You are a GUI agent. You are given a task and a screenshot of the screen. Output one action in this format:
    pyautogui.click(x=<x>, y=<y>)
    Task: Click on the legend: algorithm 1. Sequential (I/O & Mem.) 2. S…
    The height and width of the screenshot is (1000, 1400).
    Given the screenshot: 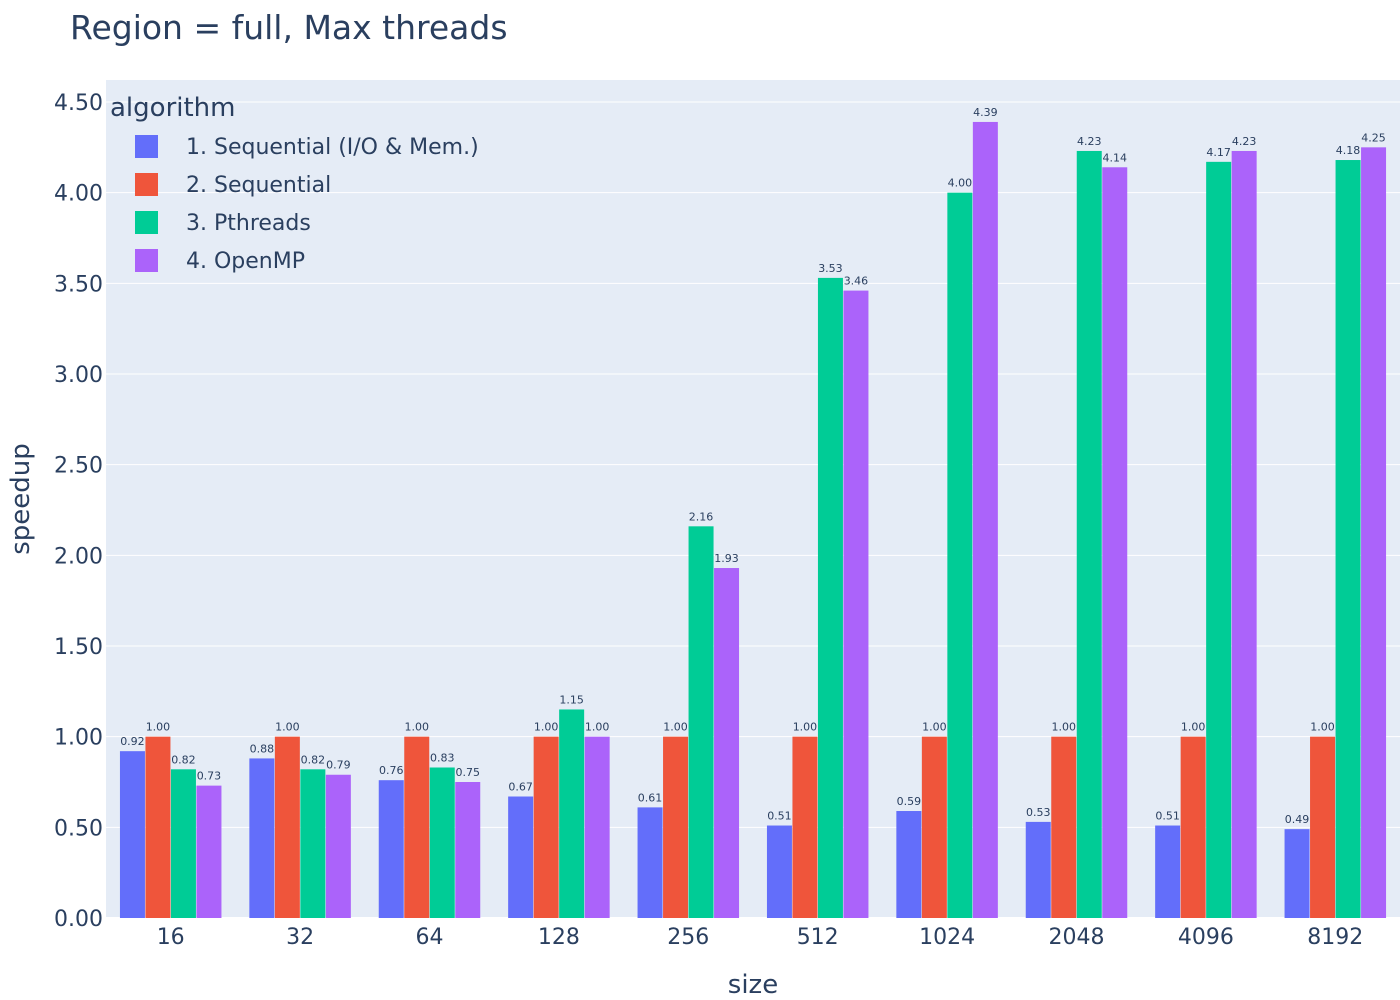 What is the action you would take?
    pyautogui.click(x=294, y=183)
    